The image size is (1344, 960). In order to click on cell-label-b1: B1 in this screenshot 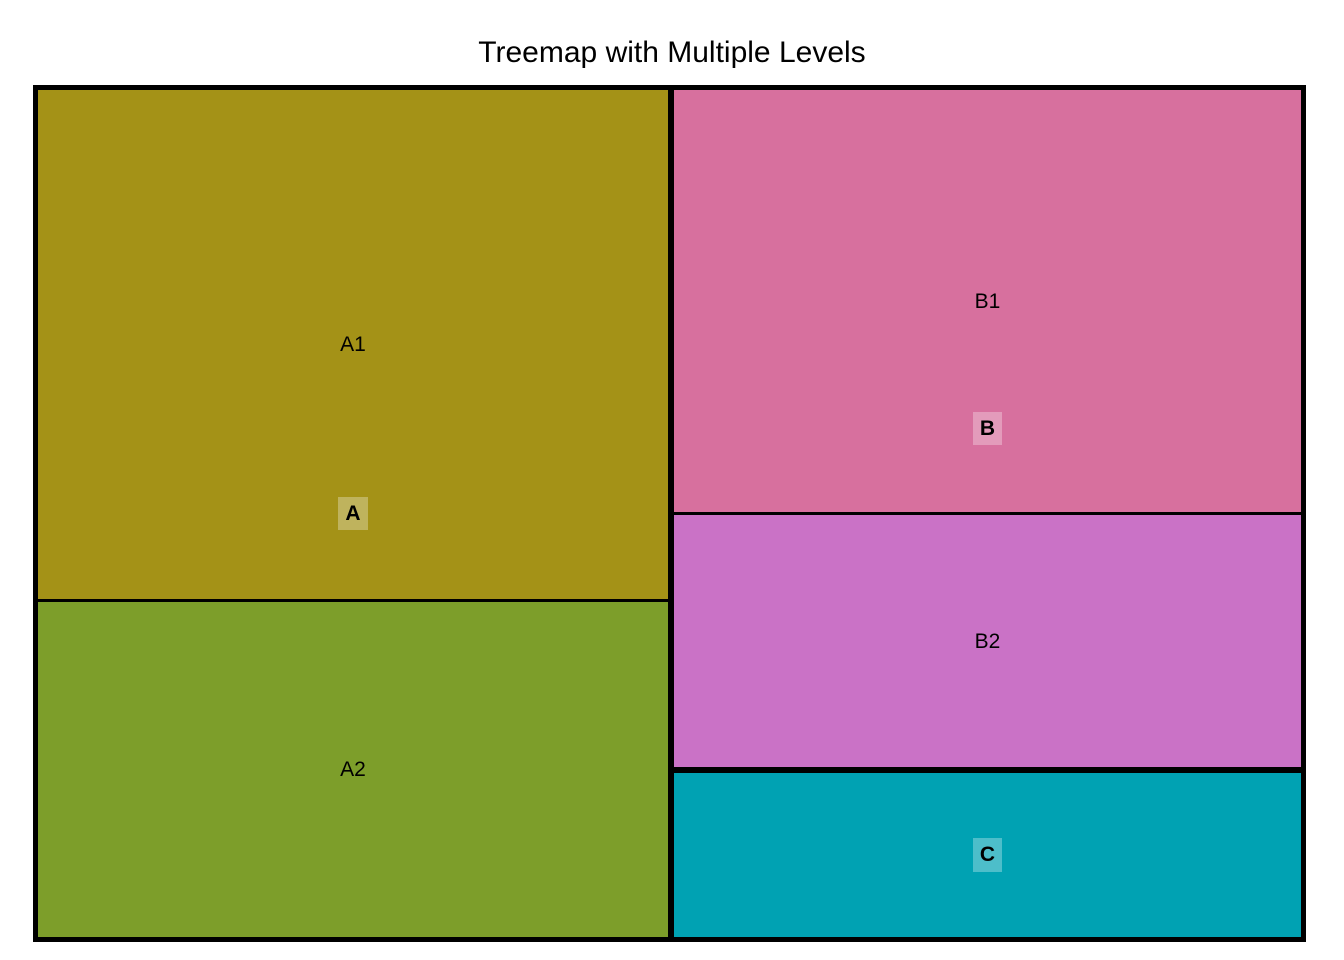, I will do `click(987, 301)`.